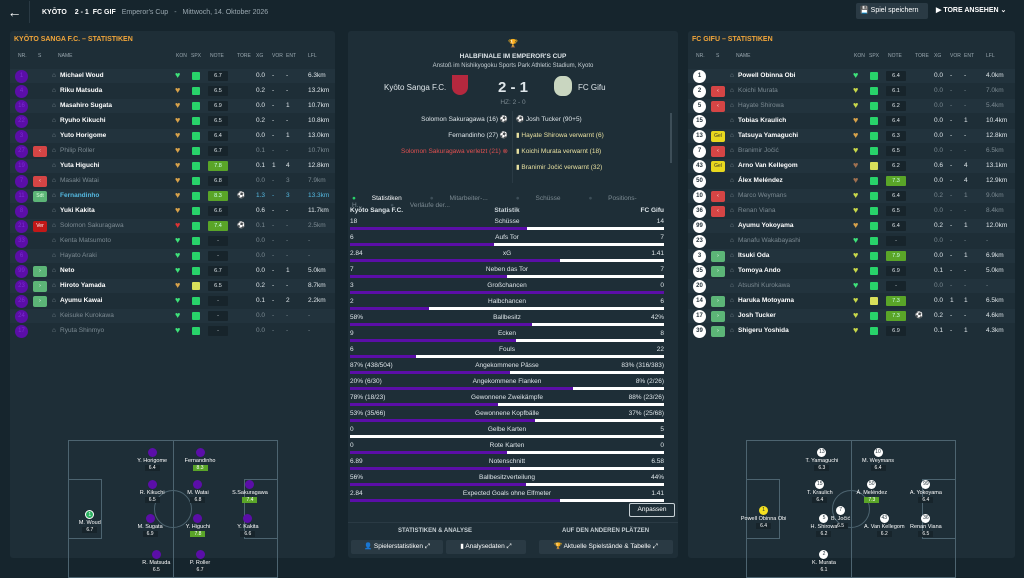 This screenshot has width=1024, height=578. What do you see at coordinates (851, 121) in the screenshot?
I see `table-row: 15 ⌂ Tobias Kraulich ♥ 6.4 0.0- 1 10.4km` at bounding box center [851, 121].